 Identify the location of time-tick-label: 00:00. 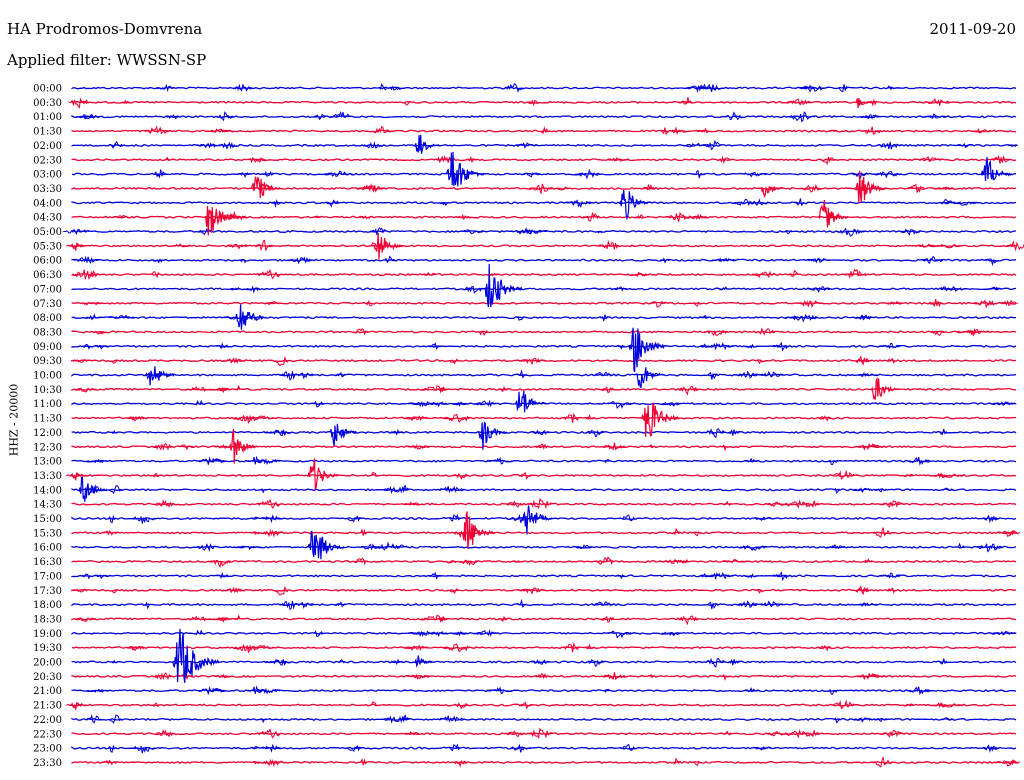
(47, 89).